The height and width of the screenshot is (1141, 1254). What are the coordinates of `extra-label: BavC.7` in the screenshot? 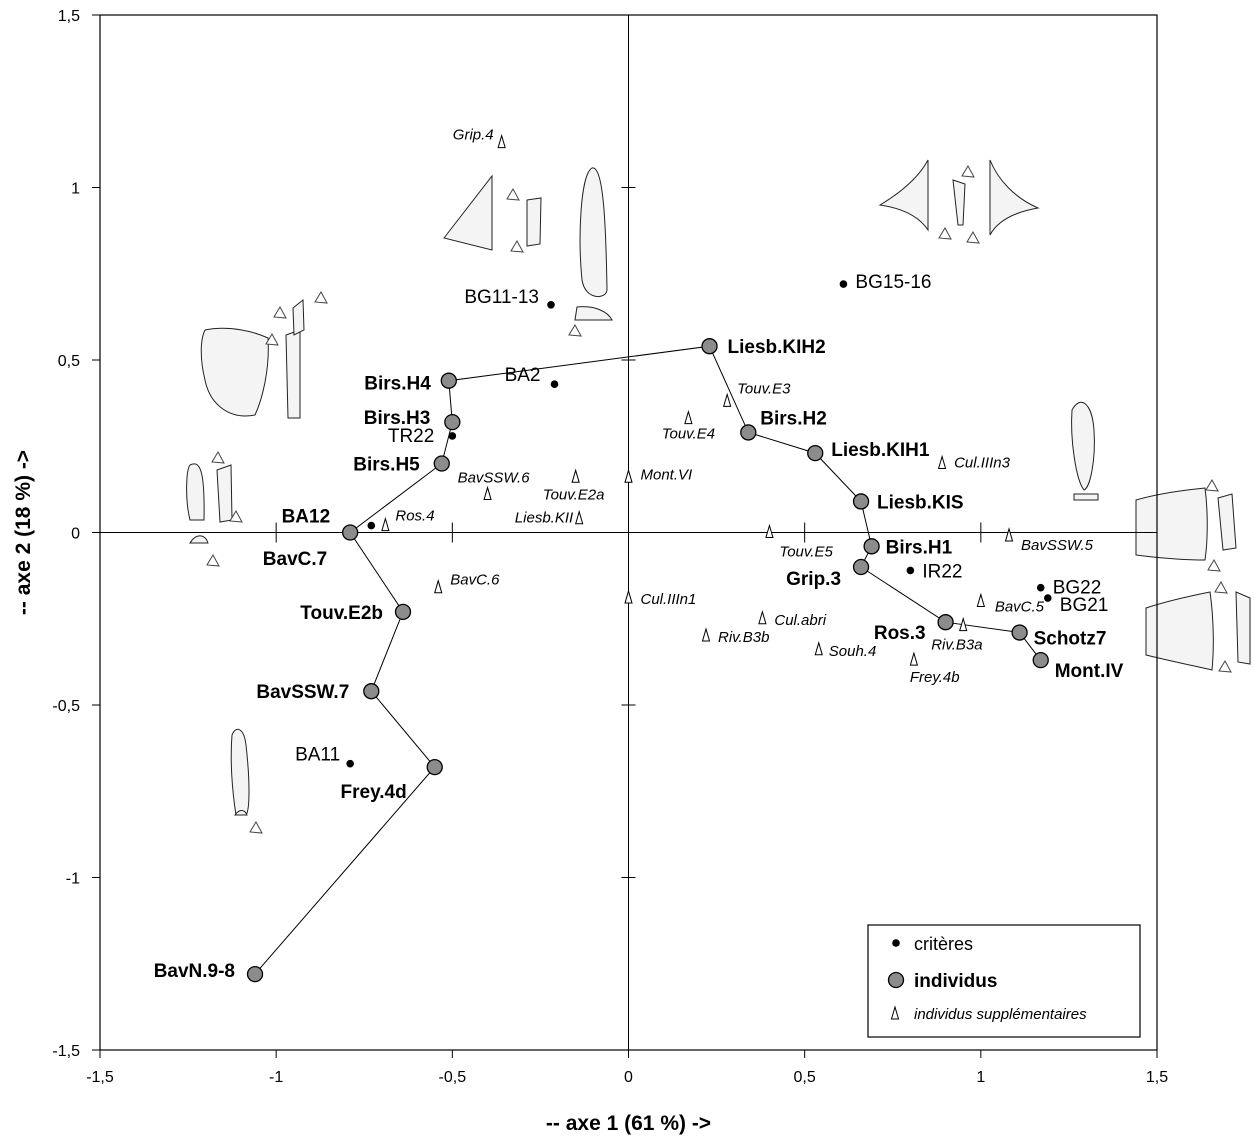 It's located at (295, 559).